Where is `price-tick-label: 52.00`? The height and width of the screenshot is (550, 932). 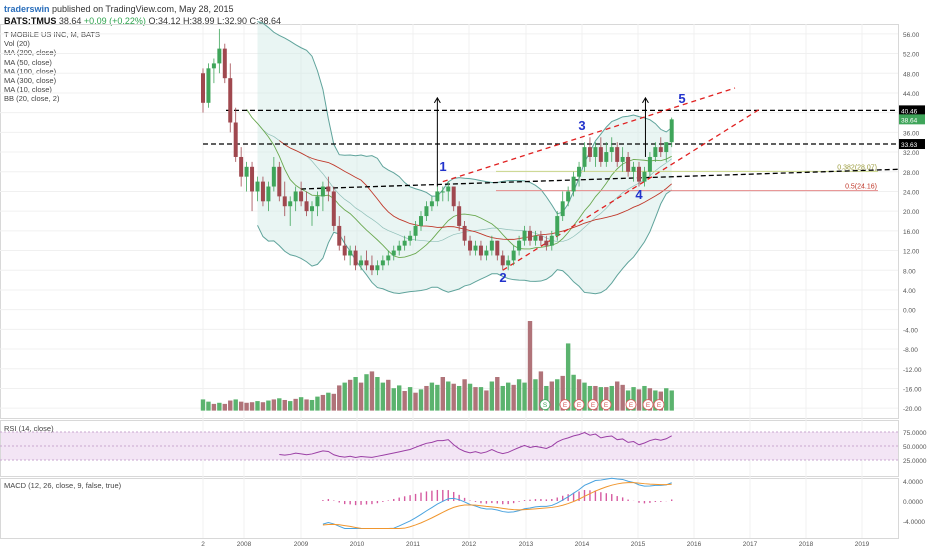
price-tick-label: 52.00 is located at coordinates (911, 55).